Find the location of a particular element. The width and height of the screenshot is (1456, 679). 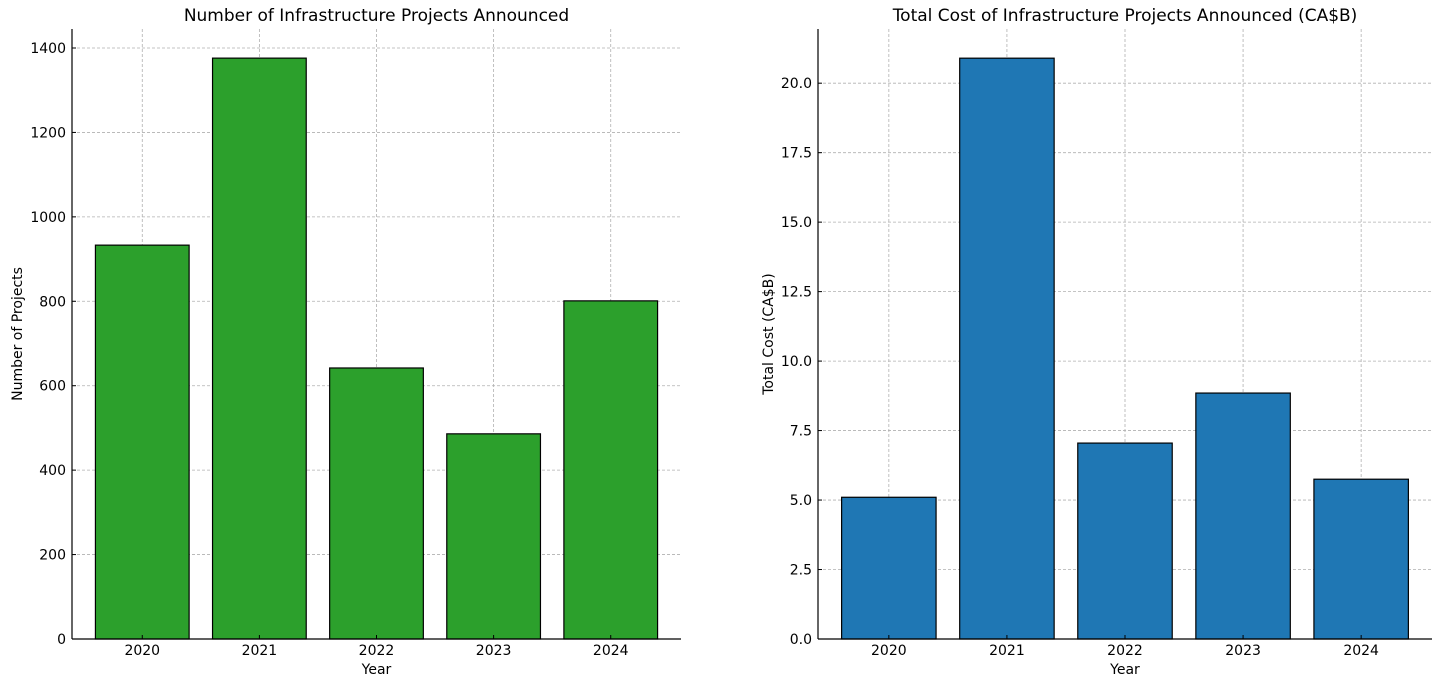

y-tick-label: 12.5 is located at coordinates (796, 293).